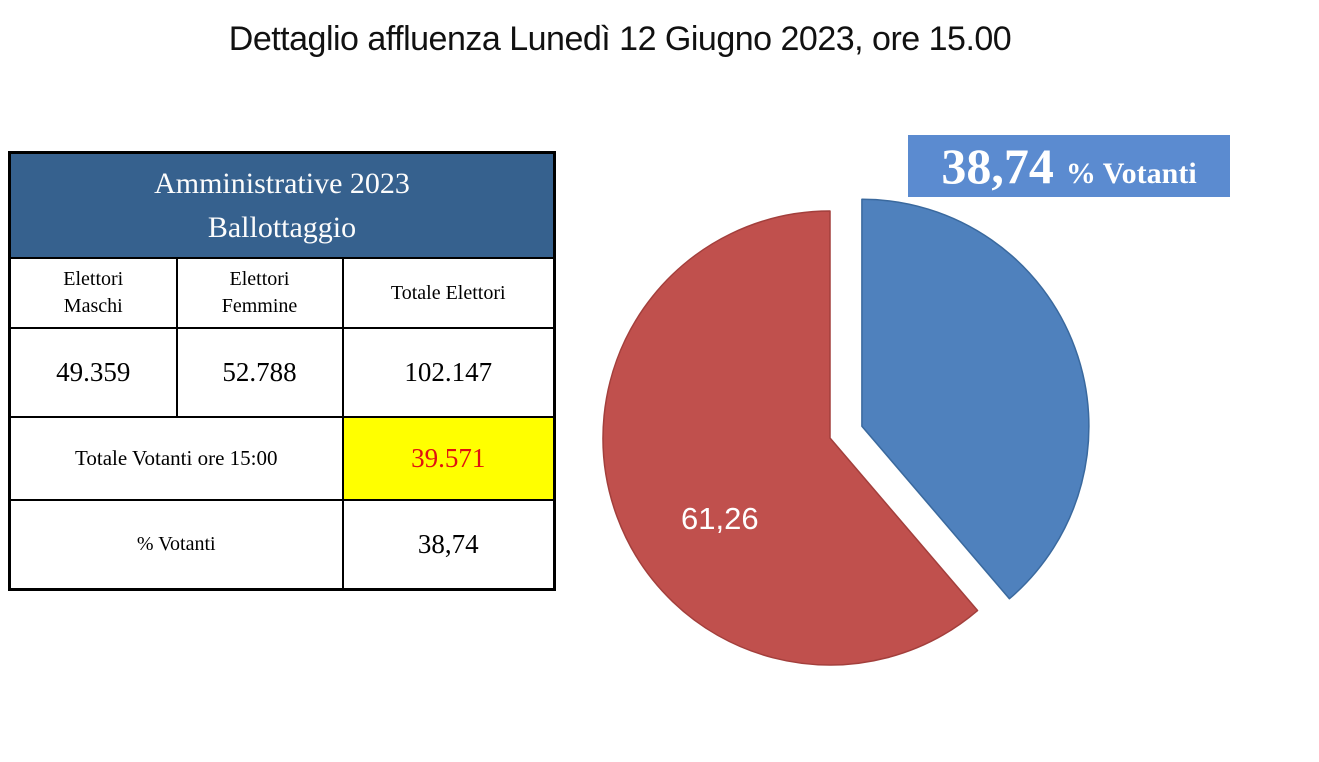  I want to click on cell-totale-elettori: 102.147, so click(448, 372).